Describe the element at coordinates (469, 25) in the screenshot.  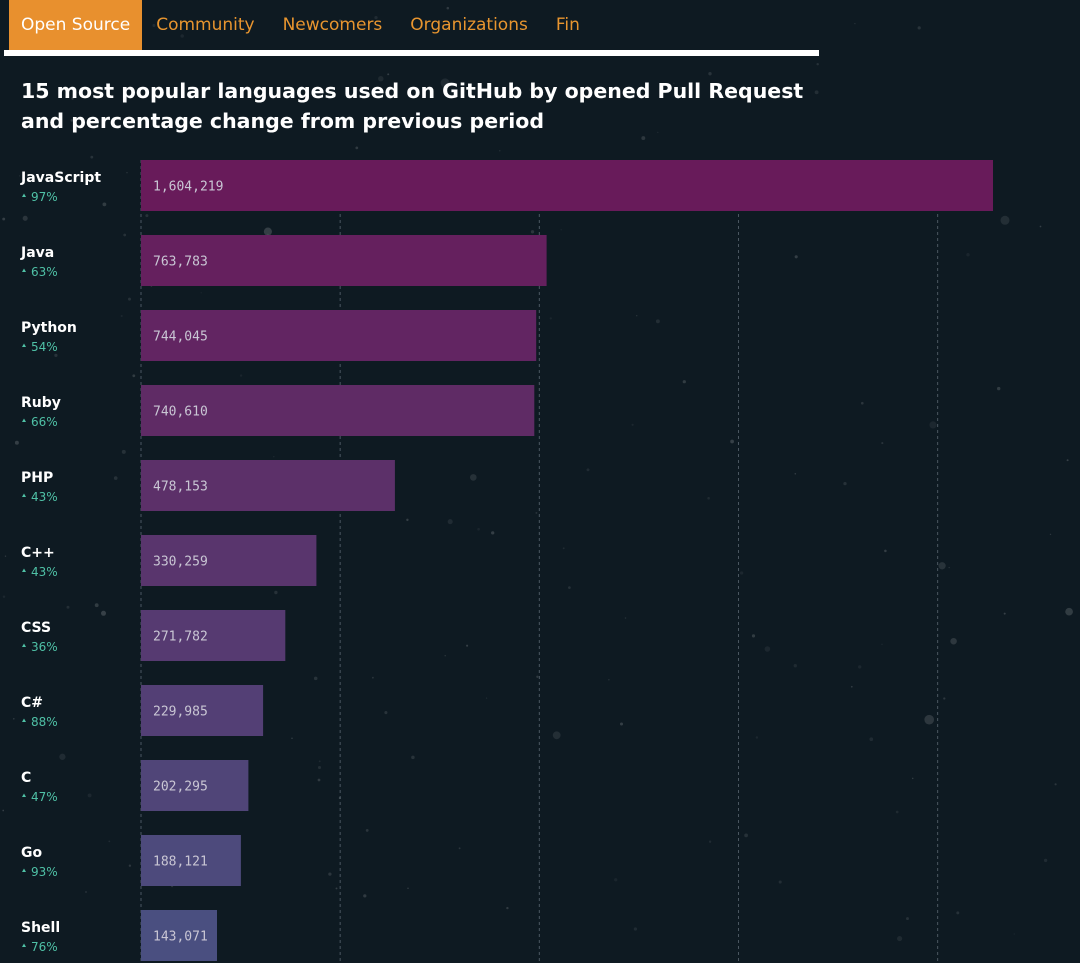
I see `tab-organizations: Organizations` at that location.